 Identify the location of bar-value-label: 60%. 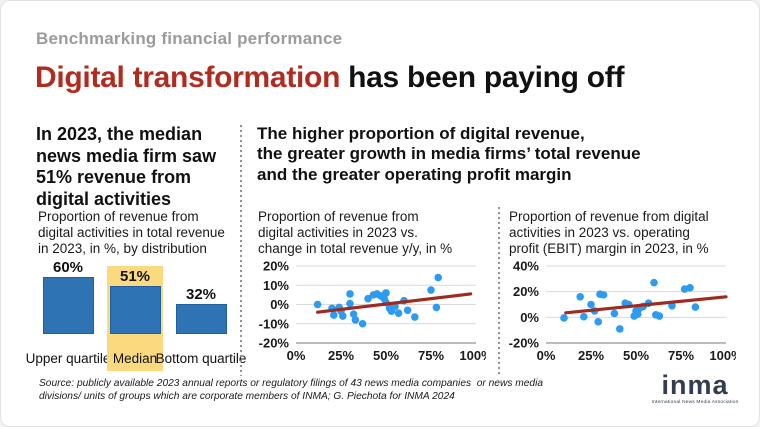
(68, 267).